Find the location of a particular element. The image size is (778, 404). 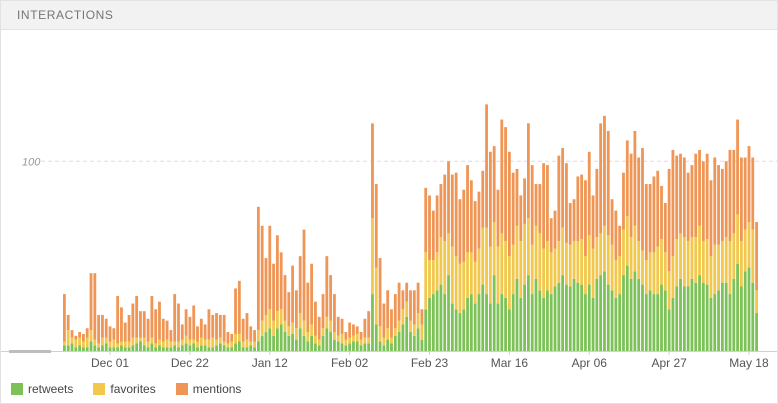

x-tick-label: Jan 12 is located at coordinates (270, 363).